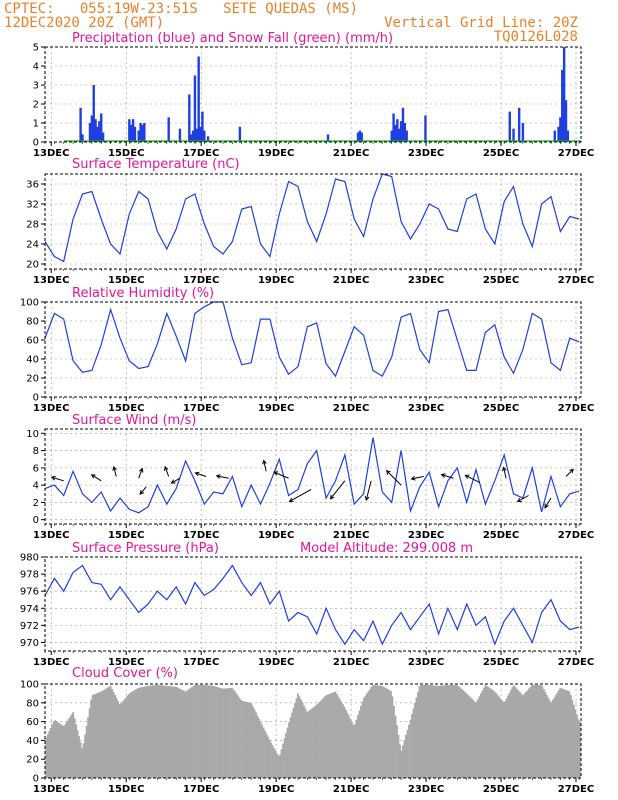  What do you see at coordinates (351, 789) in the screenshot?
I see `cloud-xtick-label: 21DEC` at bounding box center [351, 789].